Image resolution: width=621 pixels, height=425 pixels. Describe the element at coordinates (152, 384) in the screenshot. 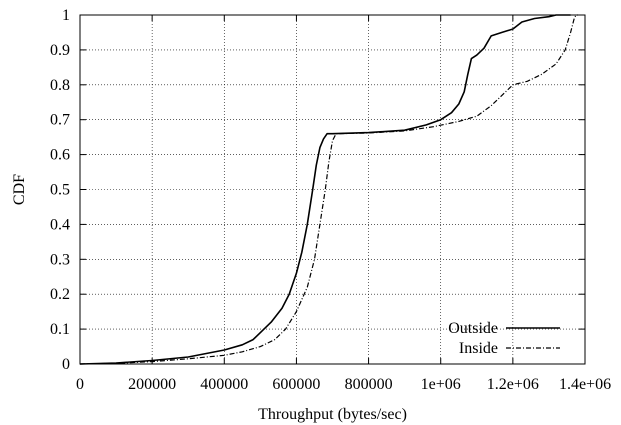

I see `x-tick-label: 200000` at that location.